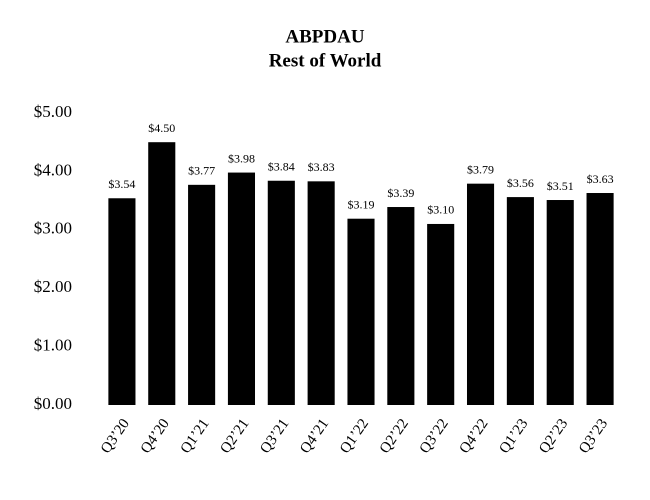 The height and width of the screenshot is (500, 650). I want to click on value-label: $3.98, so click(241, 158).